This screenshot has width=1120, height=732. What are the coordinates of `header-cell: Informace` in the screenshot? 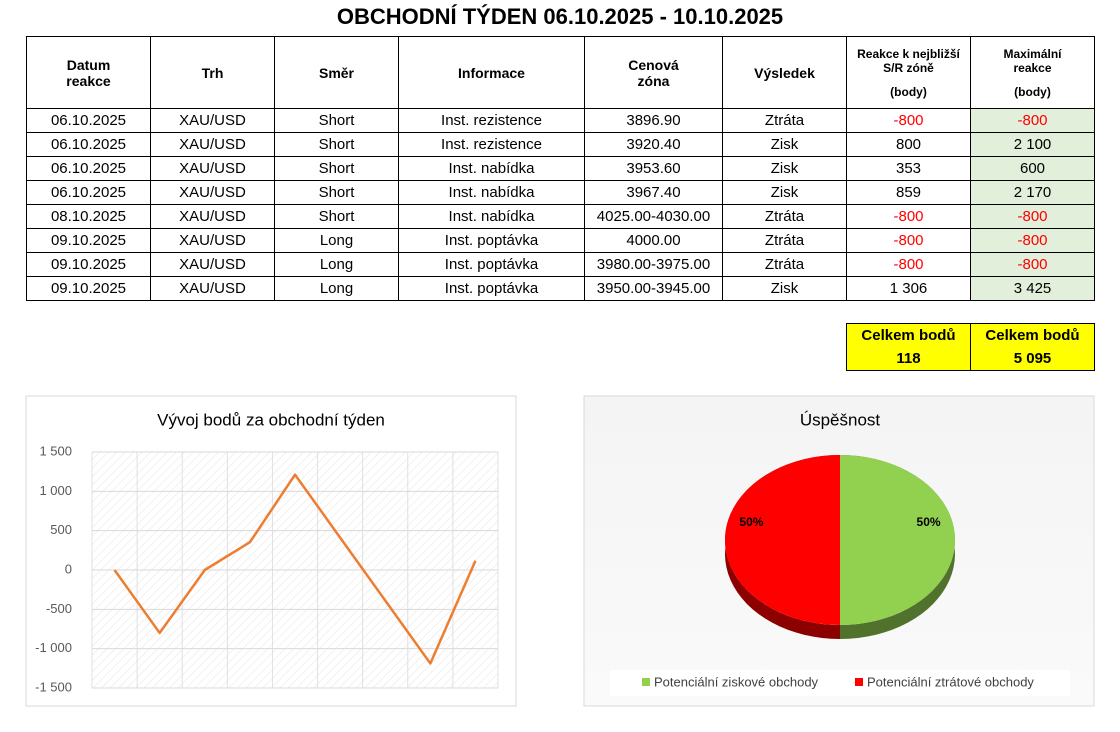 It's located at (491, 72).